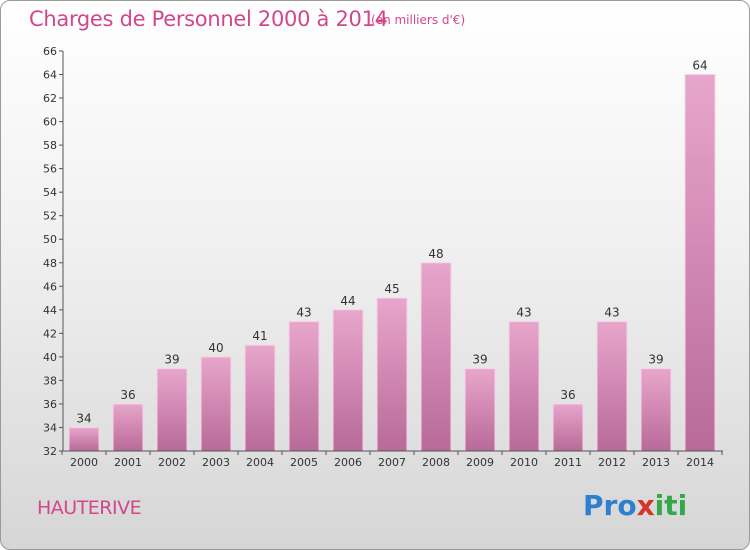 The height and width of the screenshot is (550, 750). I want to click on x-tick-label-2002: 2002, so click(172, 462).